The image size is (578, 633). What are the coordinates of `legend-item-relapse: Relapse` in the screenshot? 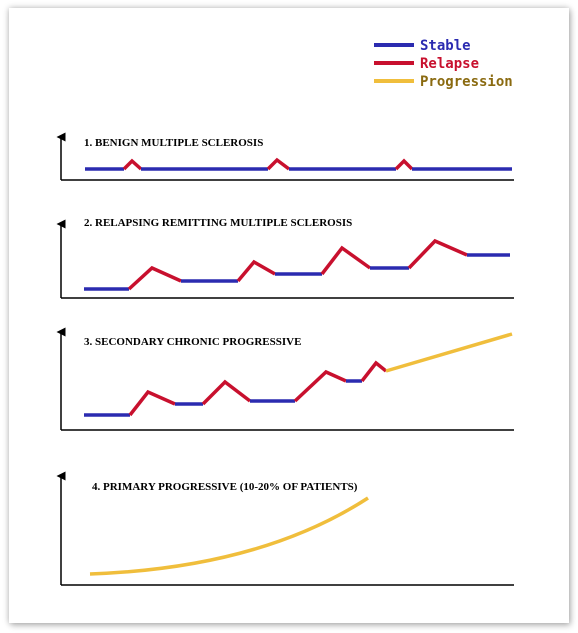 It's located at (426, 64).